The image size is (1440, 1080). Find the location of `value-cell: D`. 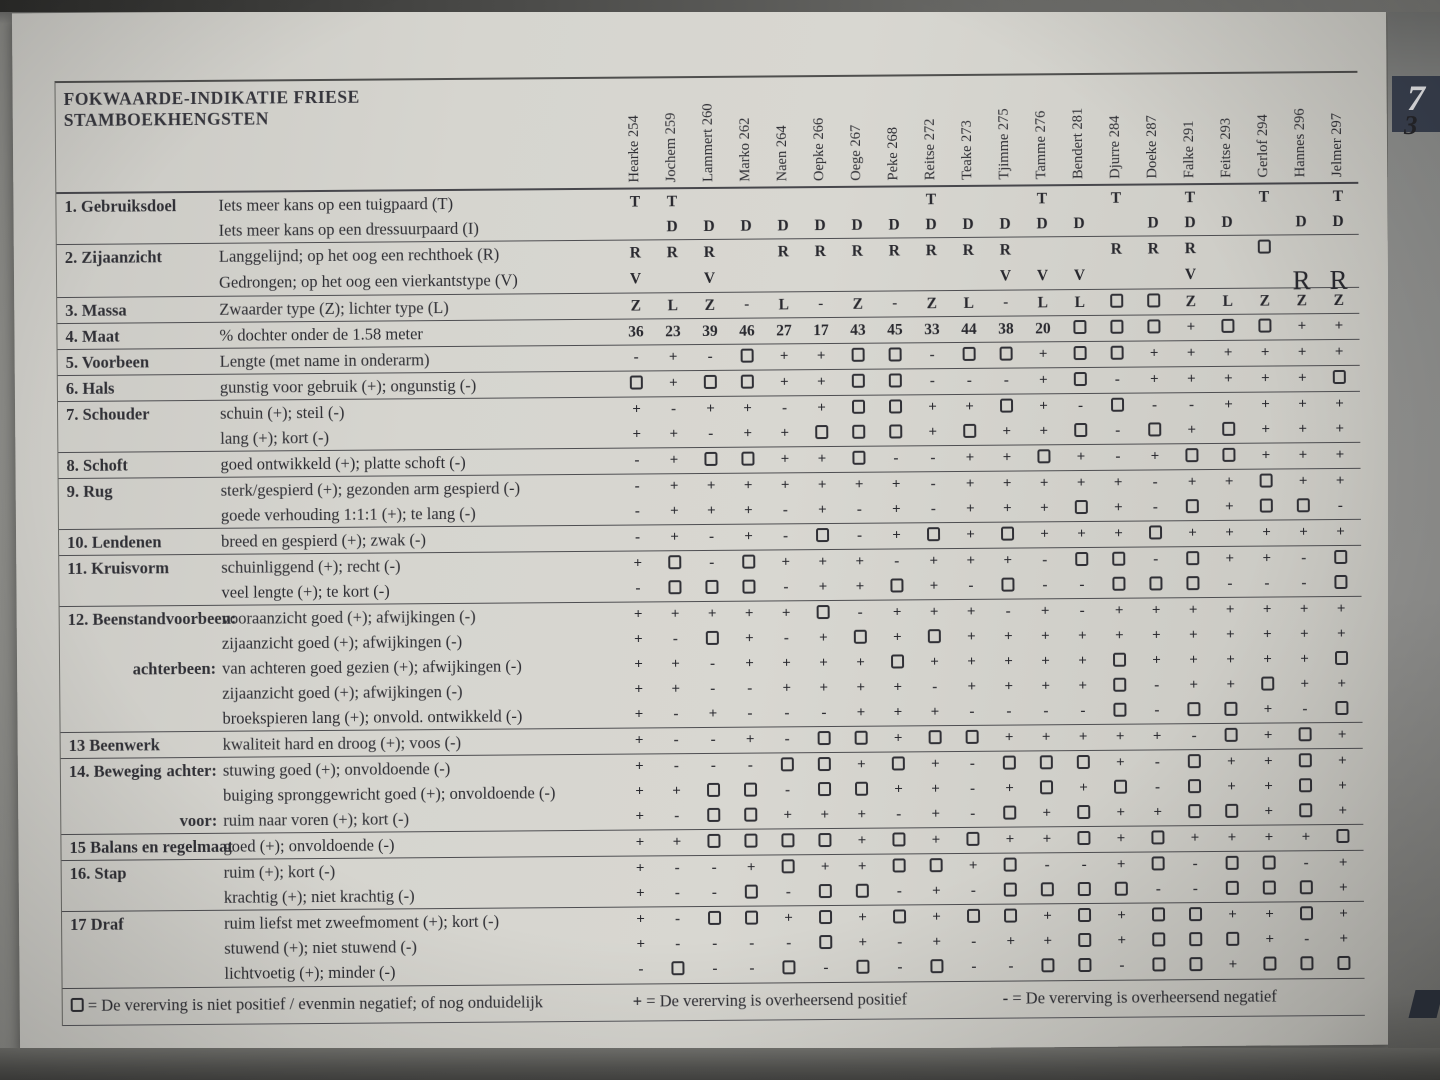

value-cell: D is located at coordinates (1338, 221).